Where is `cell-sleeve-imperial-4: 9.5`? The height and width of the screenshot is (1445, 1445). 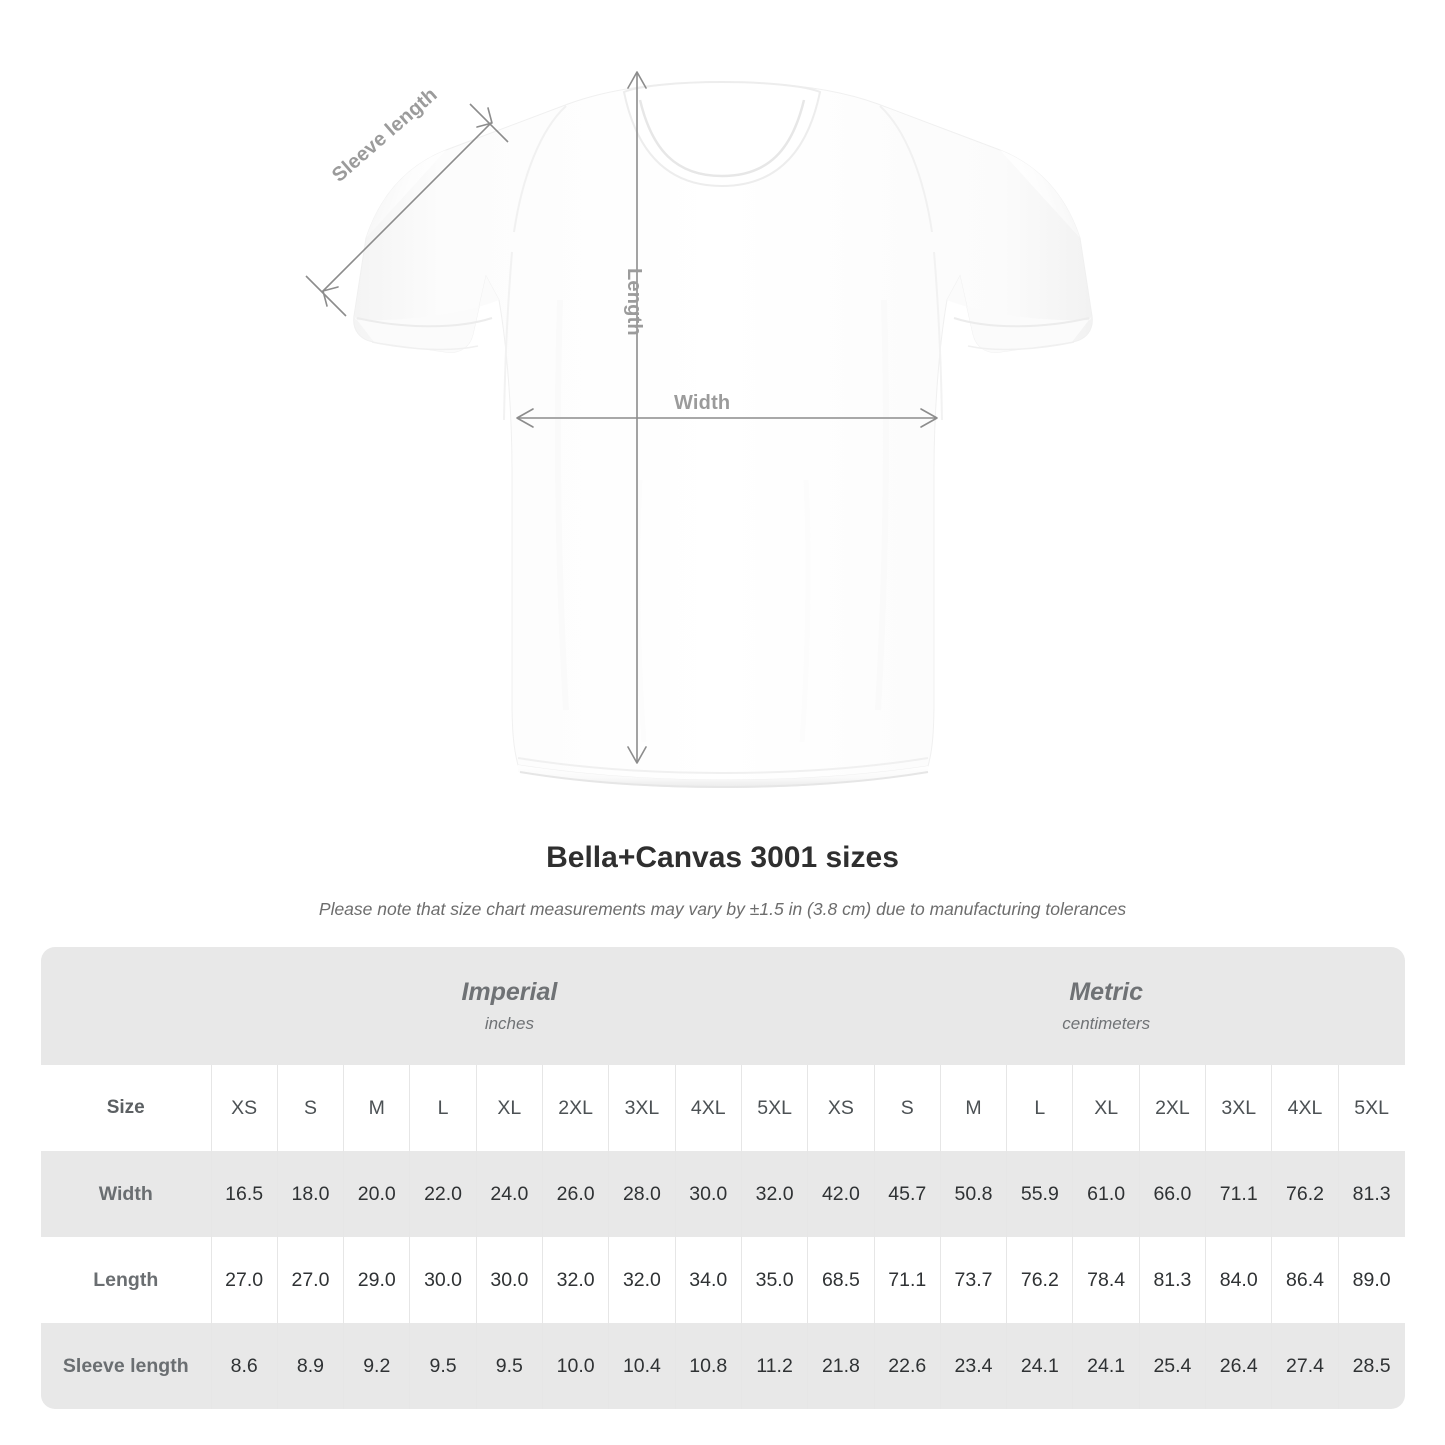 cell-sleeve-imperial-4: 9.5 is located at coordinates (509, 1366).